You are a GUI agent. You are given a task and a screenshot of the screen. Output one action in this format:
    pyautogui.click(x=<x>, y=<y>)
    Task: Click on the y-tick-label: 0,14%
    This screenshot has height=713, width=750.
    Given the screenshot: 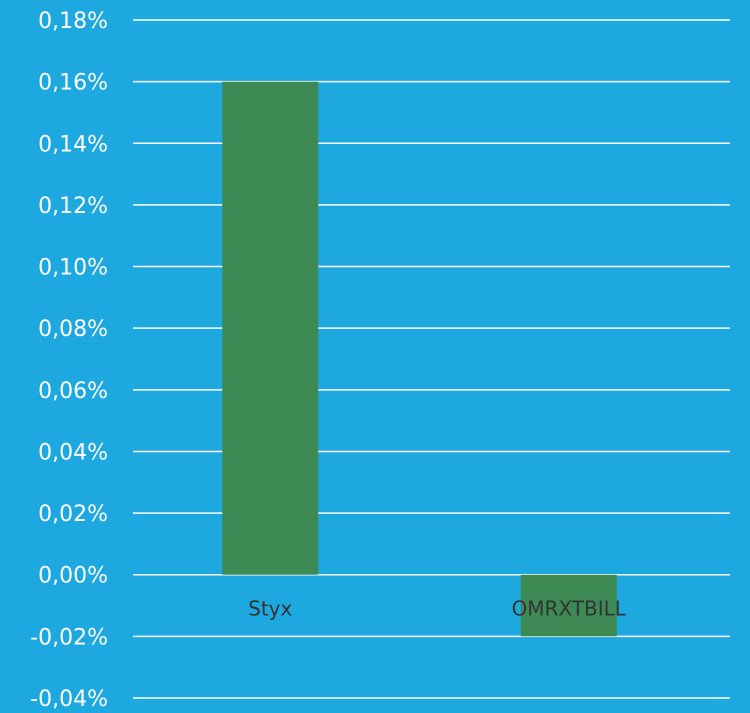 What is the action you would take?
    pyautogui.click(x=73, y=144)
    